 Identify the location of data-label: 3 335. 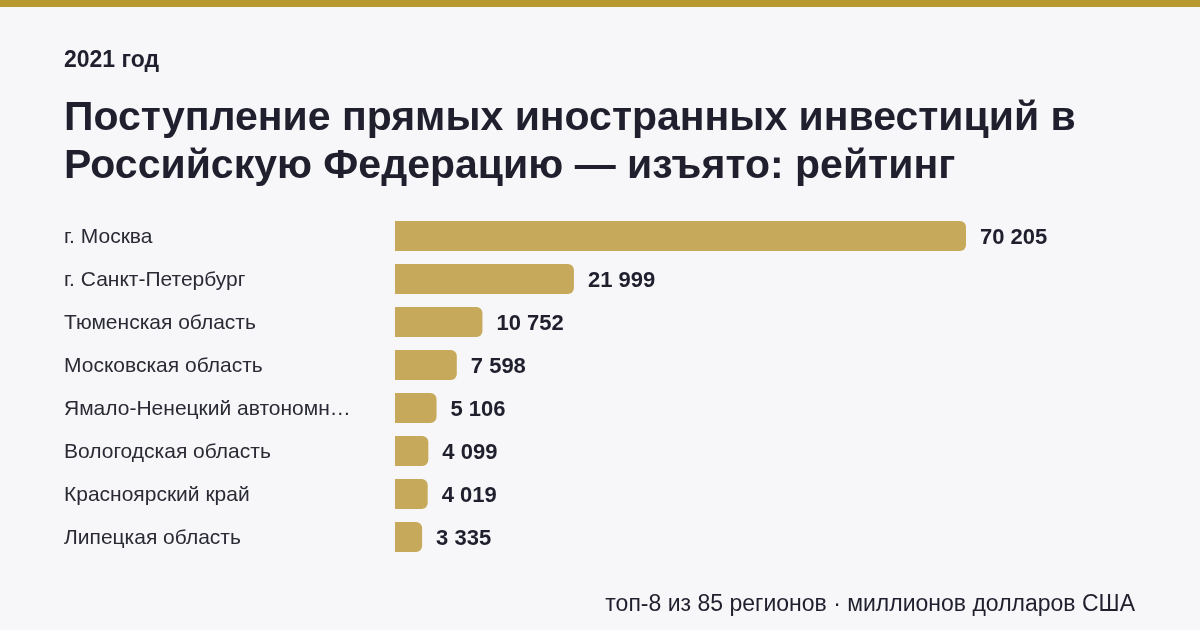
(464, 537).